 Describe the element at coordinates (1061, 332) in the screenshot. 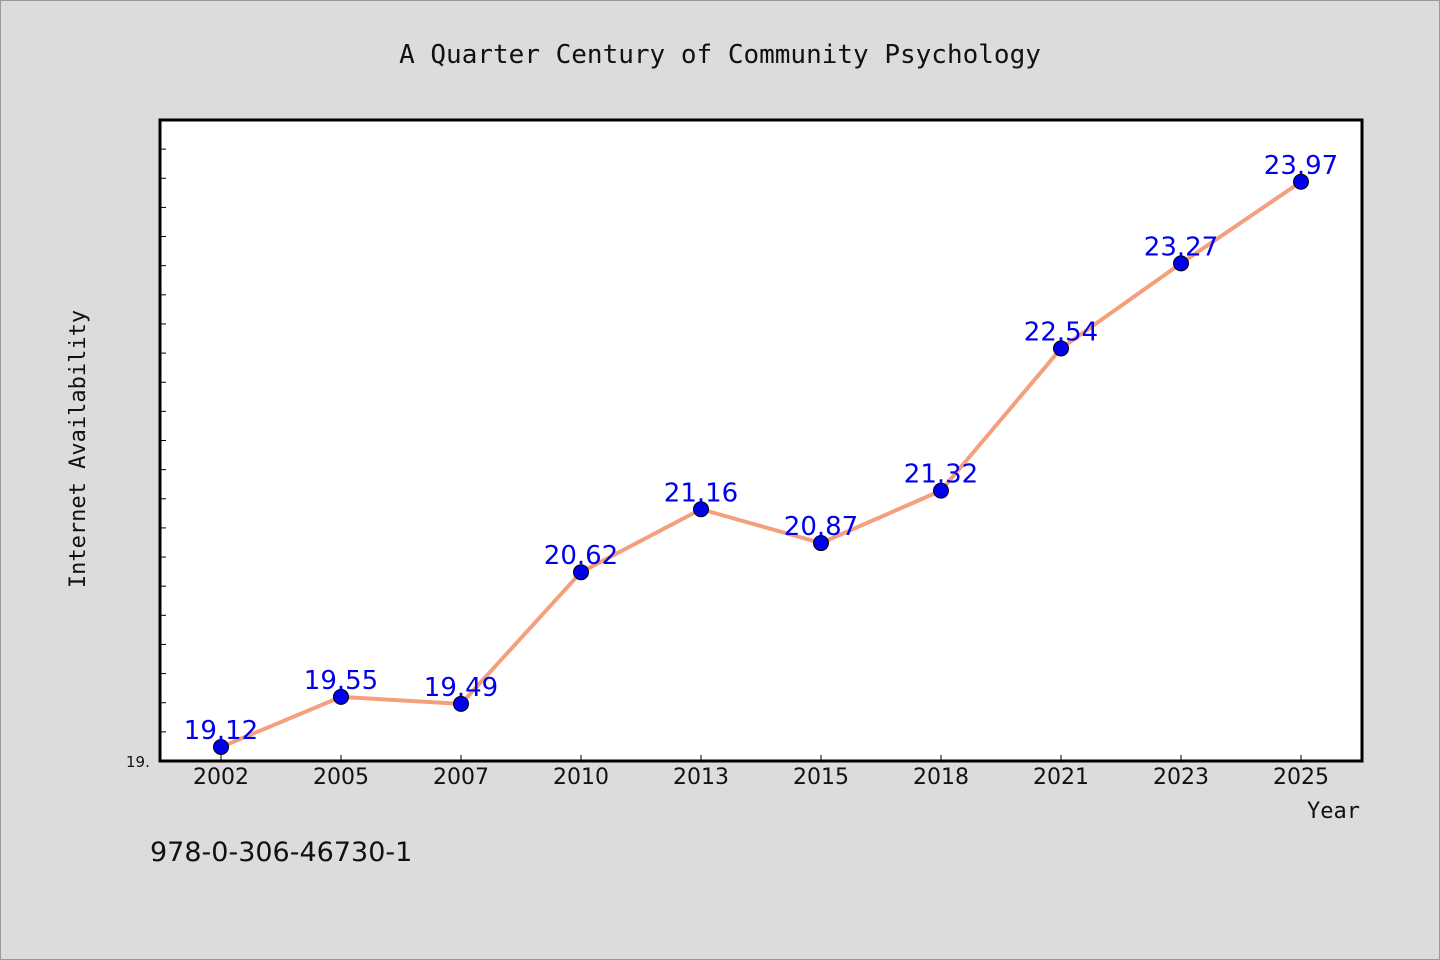

I see `data-label: 22.54` at that location.